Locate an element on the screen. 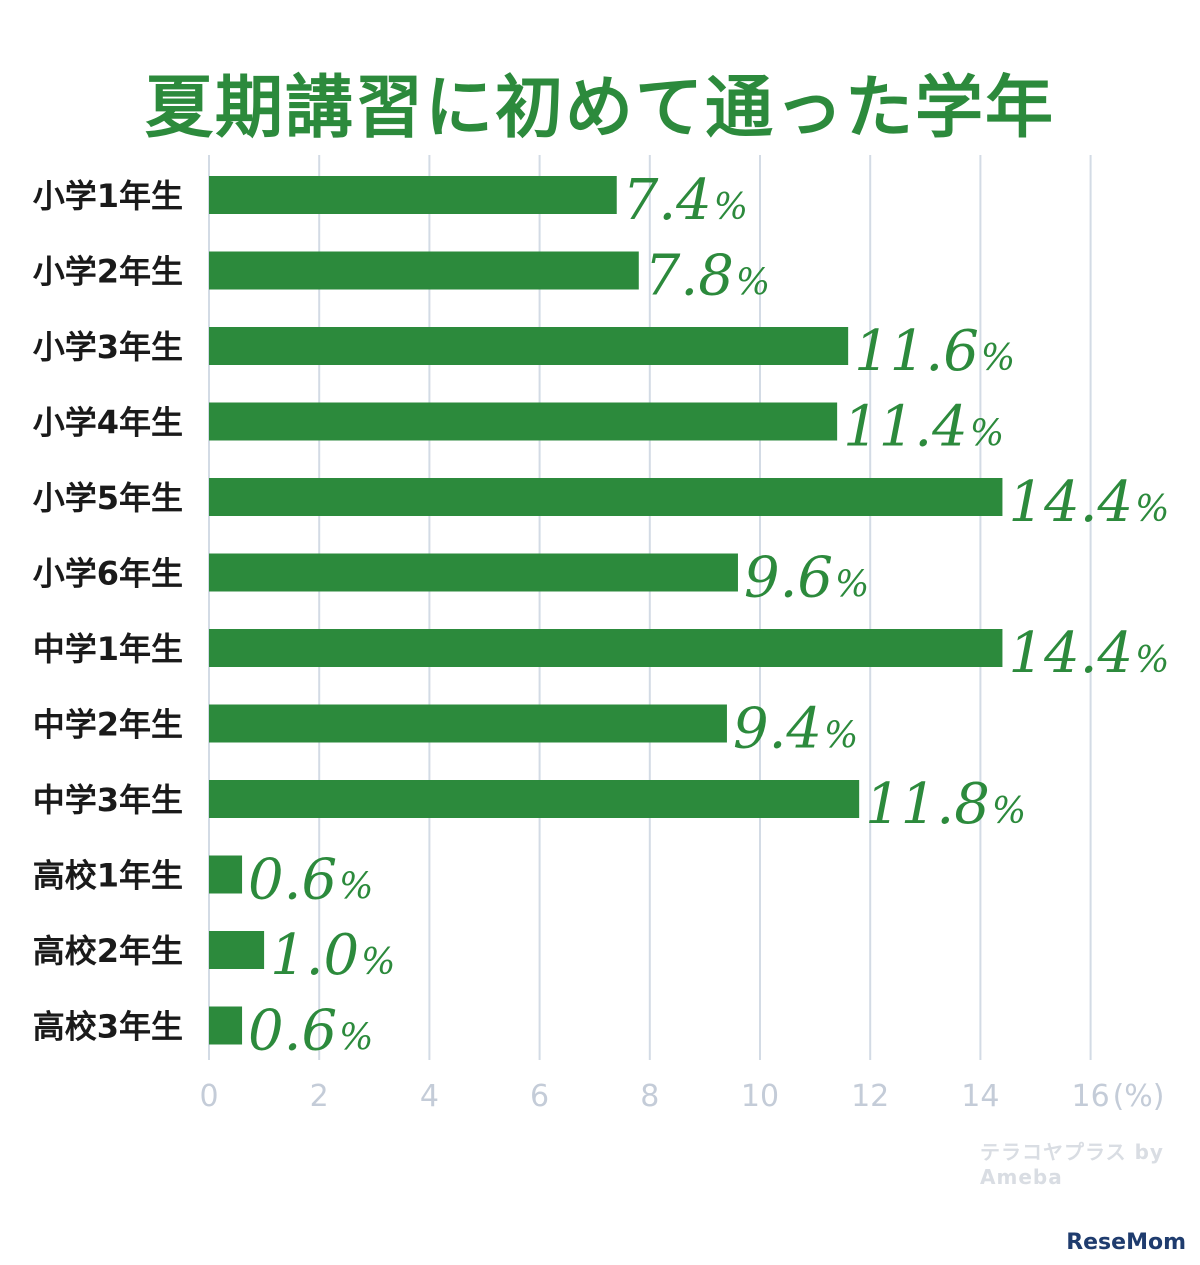  chart-title: 夏期講習に初めて通った学年 is located at coordinates (599, 108).